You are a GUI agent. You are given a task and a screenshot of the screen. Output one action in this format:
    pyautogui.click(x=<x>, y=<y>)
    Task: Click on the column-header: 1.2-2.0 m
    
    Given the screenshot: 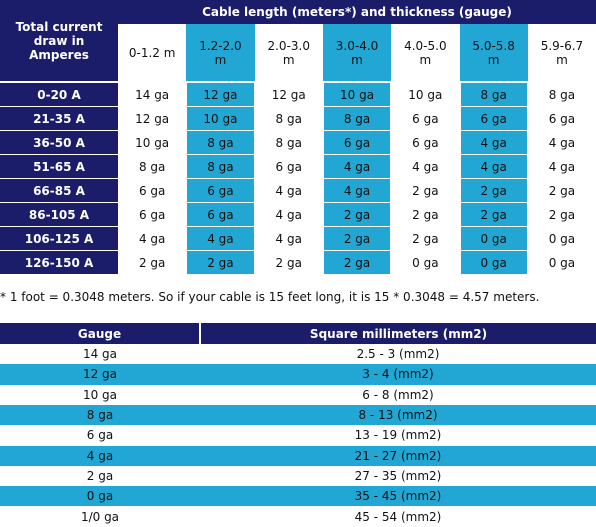 What is the action you would take?
    pyautogui.click(x=220, y=52)
    